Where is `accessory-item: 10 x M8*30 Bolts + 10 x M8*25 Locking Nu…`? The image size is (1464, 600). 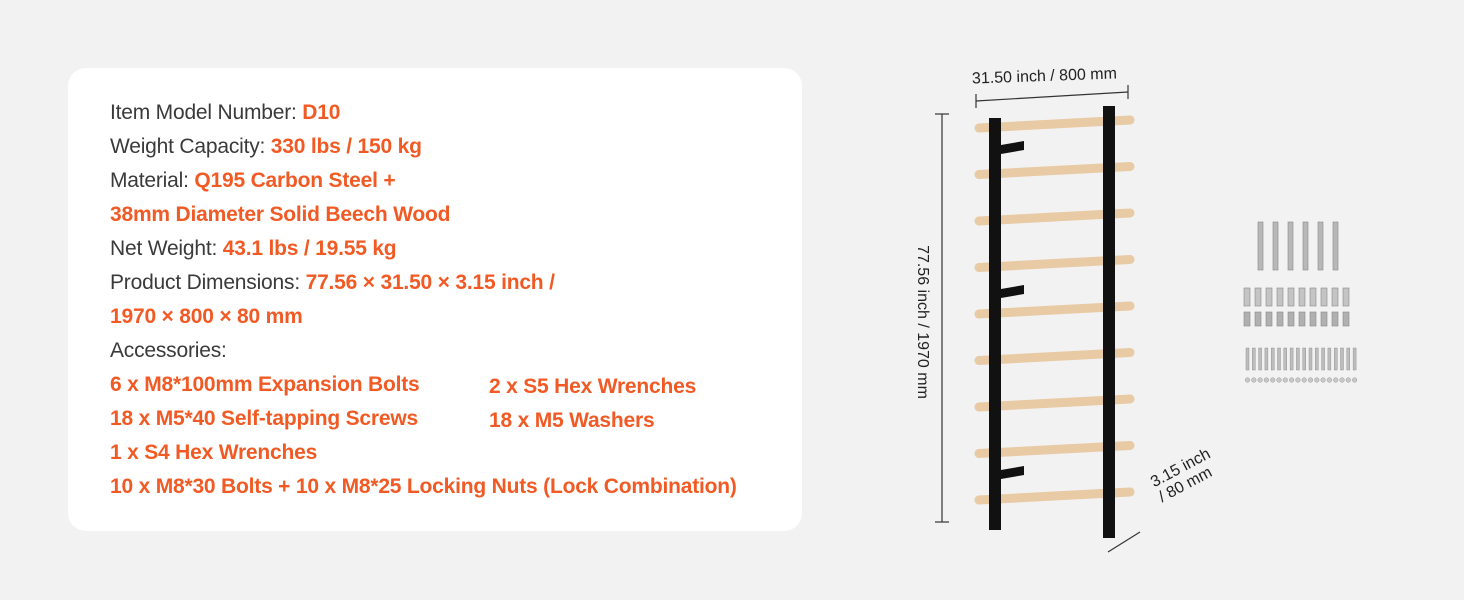 accessory-item: 10 x M8*30 Bolts + 10 x M8*25 Locking Nu… is located at coordinates (423, 487).